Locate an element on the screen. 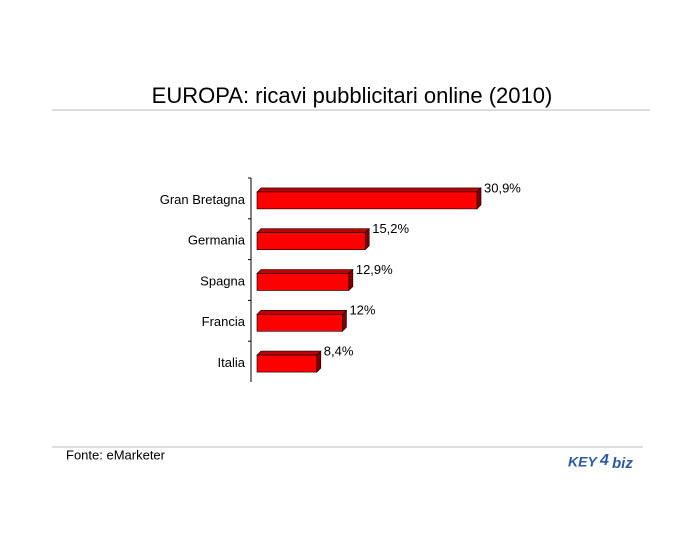 The image size is (700, 550). logo: KEY 4 biz is located at coordinates (600, 462).